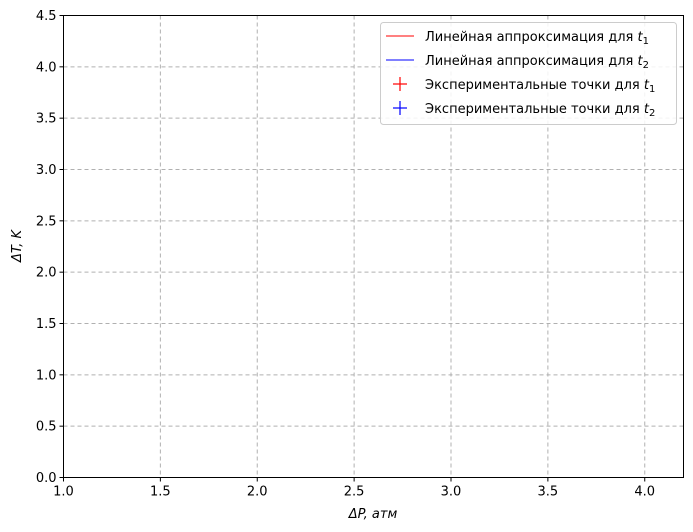 The width and height of the screenshot is (693, 532). Describe the element at coordinates (644, 492) in the screenshot. I see `x-tick-label: 4.0` at that location.